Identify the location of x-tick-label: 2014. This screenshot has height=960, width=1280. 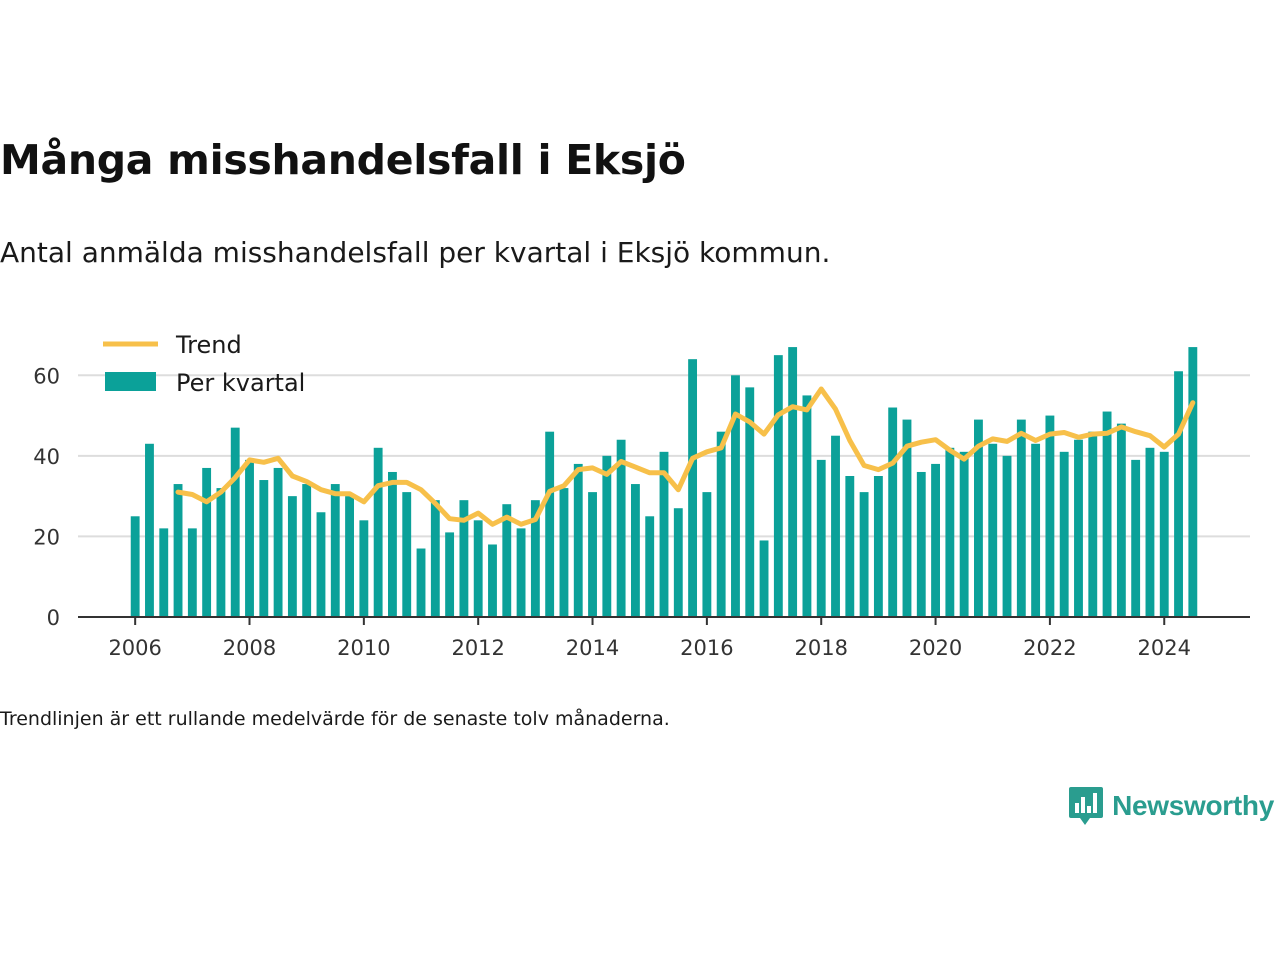
(592, 648).